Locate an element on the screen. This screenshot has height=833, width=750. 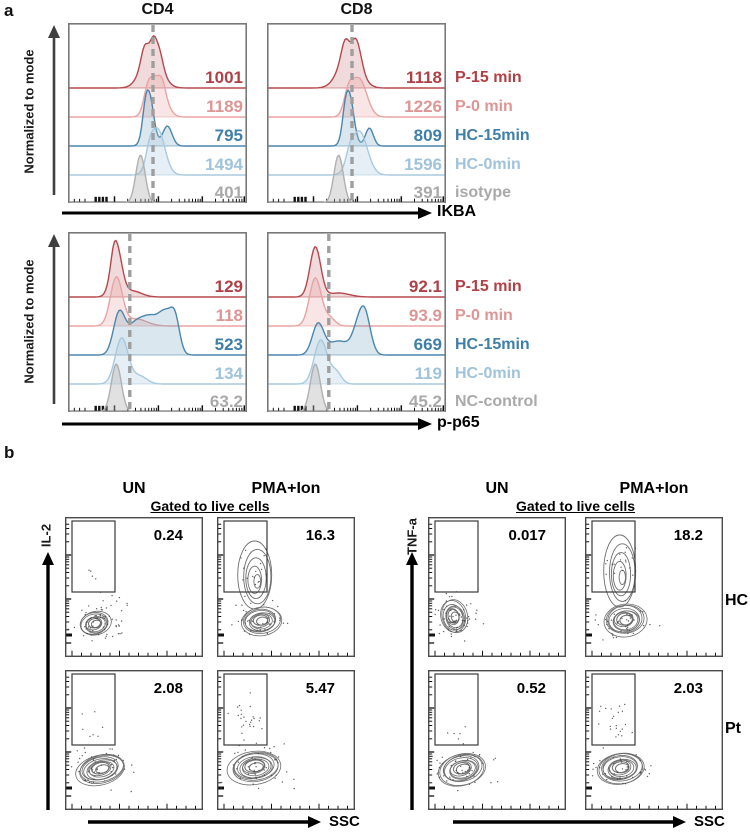
mfi-value: 134 is located at coordinates (228, 373).